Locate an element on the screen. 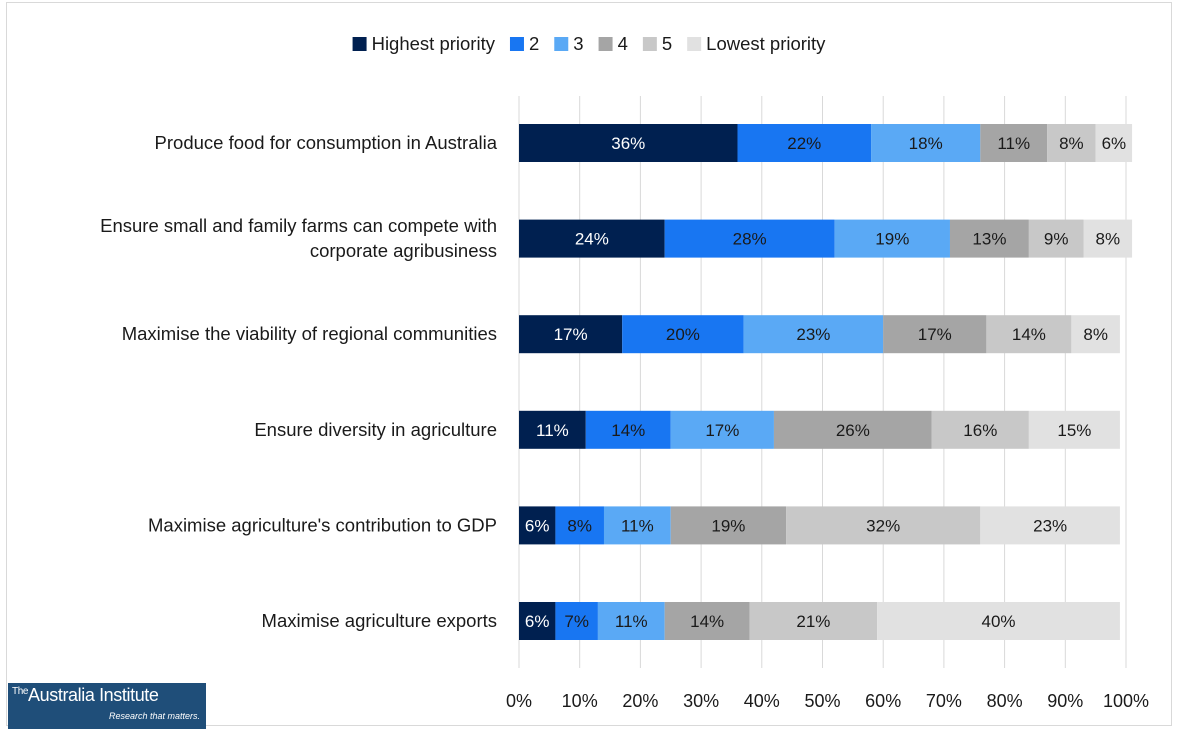 This screenshot has height=729, width=1178. category-label: Maximise agriculture exports is located at coordinates (379, 620).